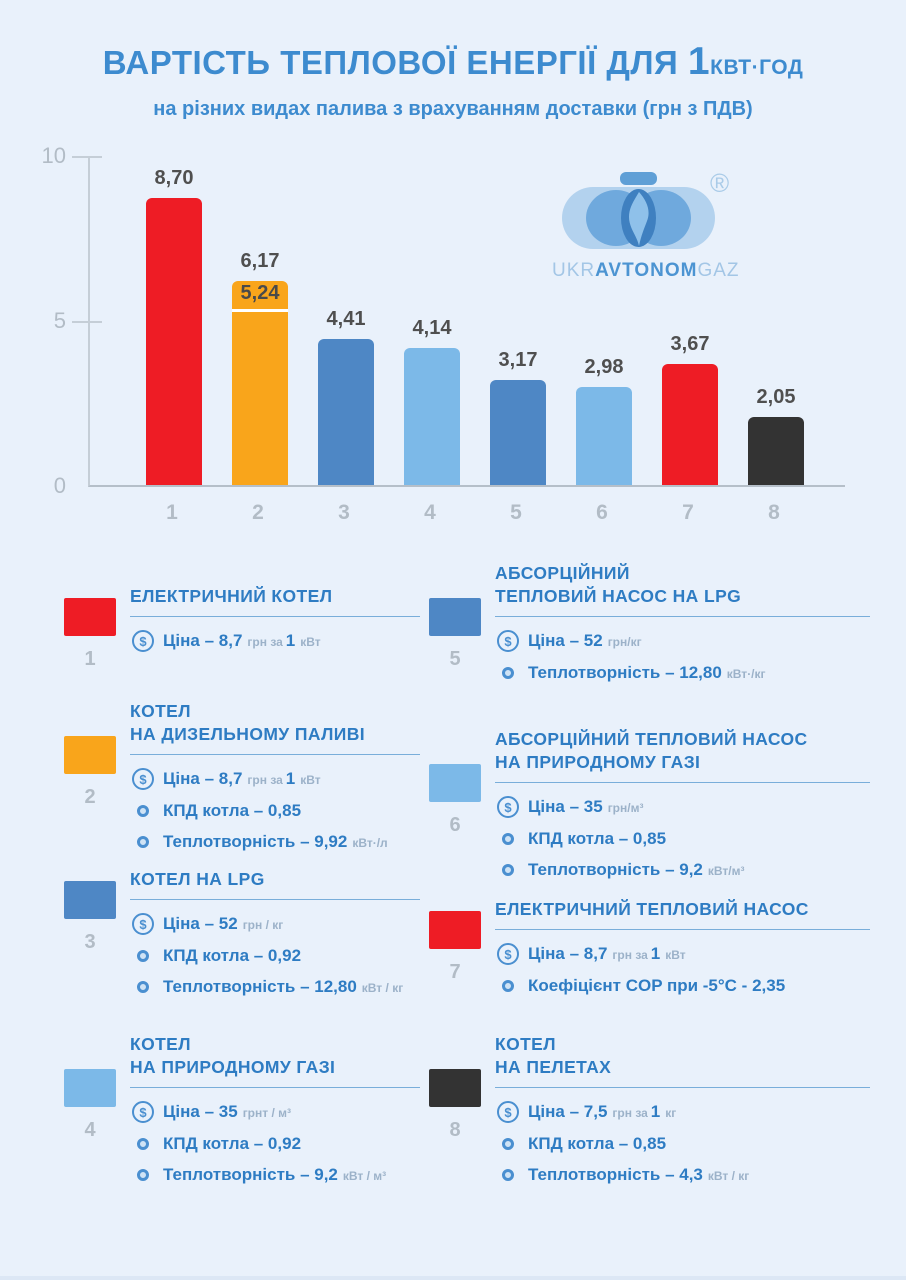 This screenshot has height=1280, width=906. Describe the element at coordinates (455, 825) in the screenshot. I see `legend-item-number: 6` at that location.